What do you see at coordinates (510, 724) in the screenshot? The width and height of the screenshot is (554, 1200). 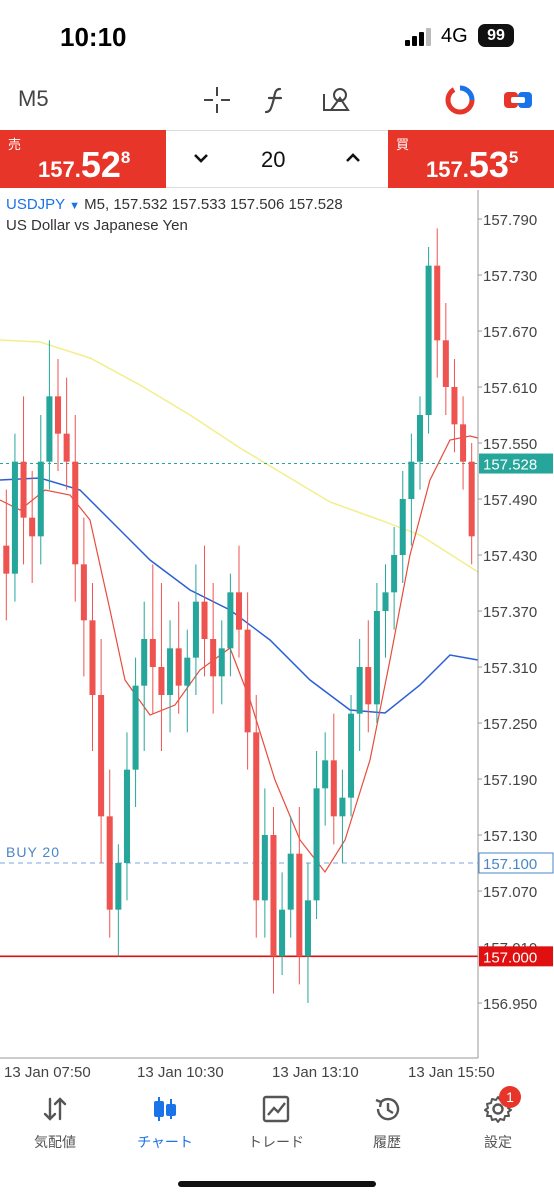 I see `price-tick-label: 157.250` at bounding box center [510, 724].